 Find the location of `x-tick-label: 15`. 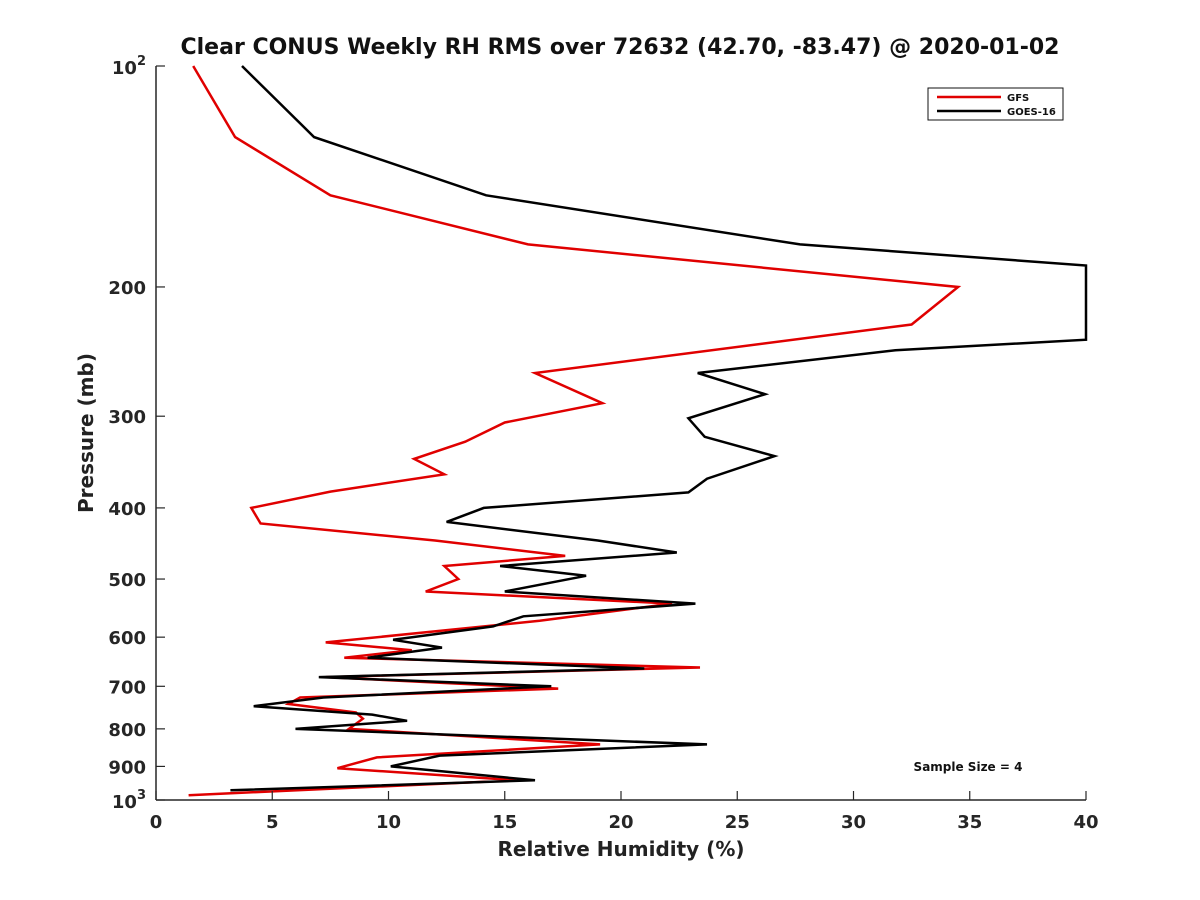

x-tick-label: 15 is located at coordinates (504, 822).